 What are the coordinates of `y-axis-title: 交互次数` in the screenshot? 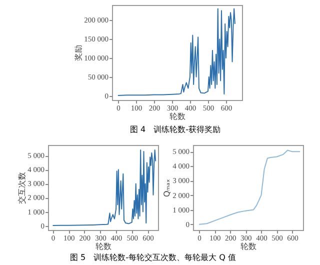 It's located at (22, 188).